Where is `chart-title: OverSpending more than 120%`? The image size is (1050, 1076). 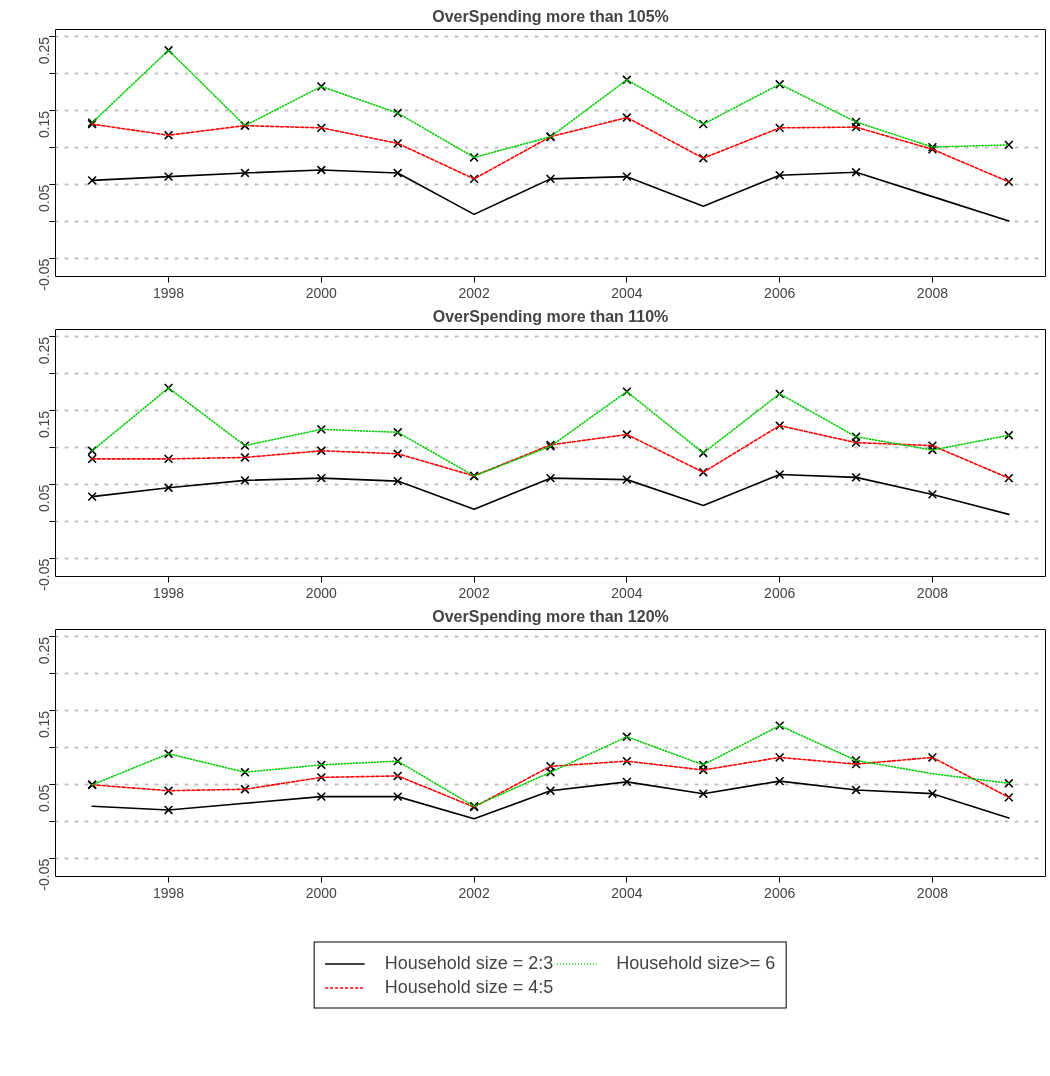
chart-title: OverSpending more than 120% is located at coordinates (550, 616).